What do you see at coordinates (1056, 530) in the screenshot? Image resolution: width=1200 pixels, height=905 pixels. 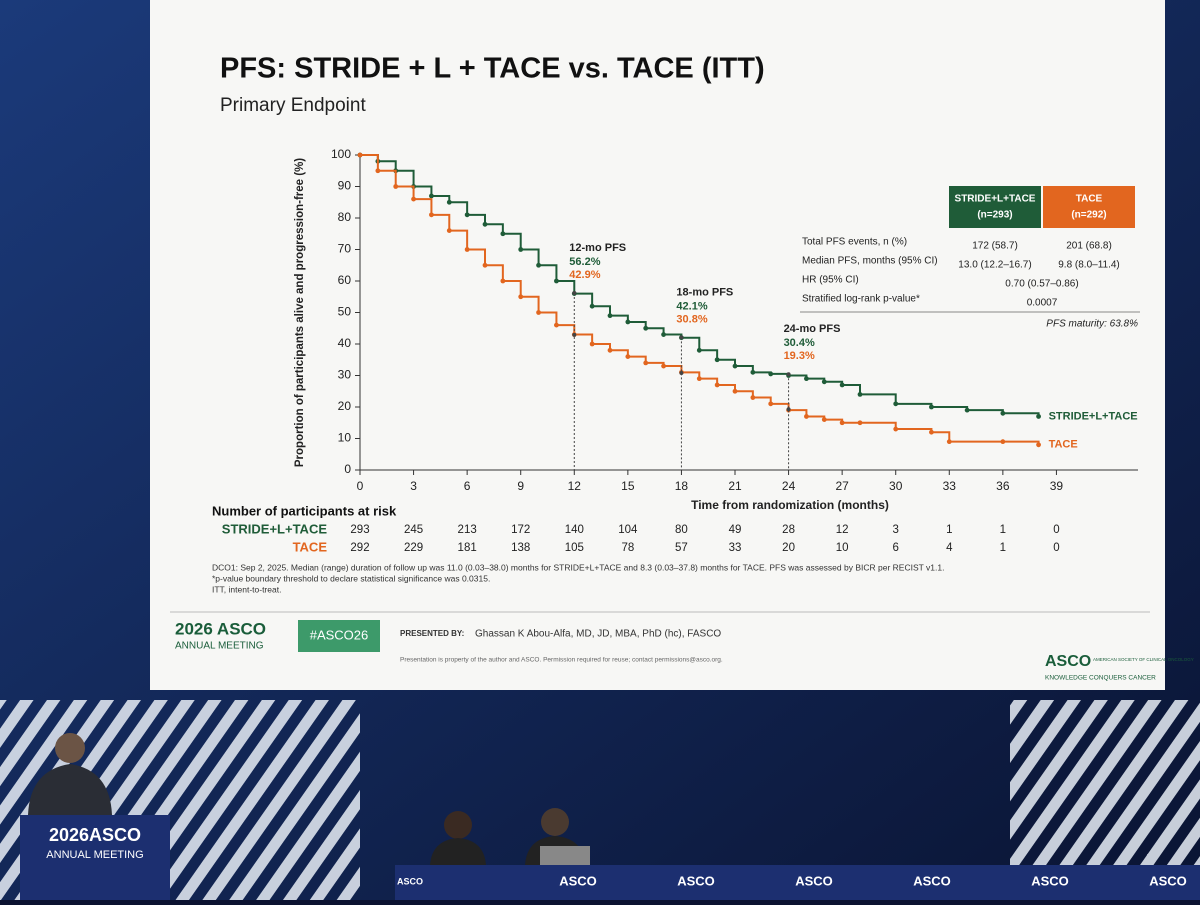 I see `at-risk-count: 0` at bounding box center [1056, 530].